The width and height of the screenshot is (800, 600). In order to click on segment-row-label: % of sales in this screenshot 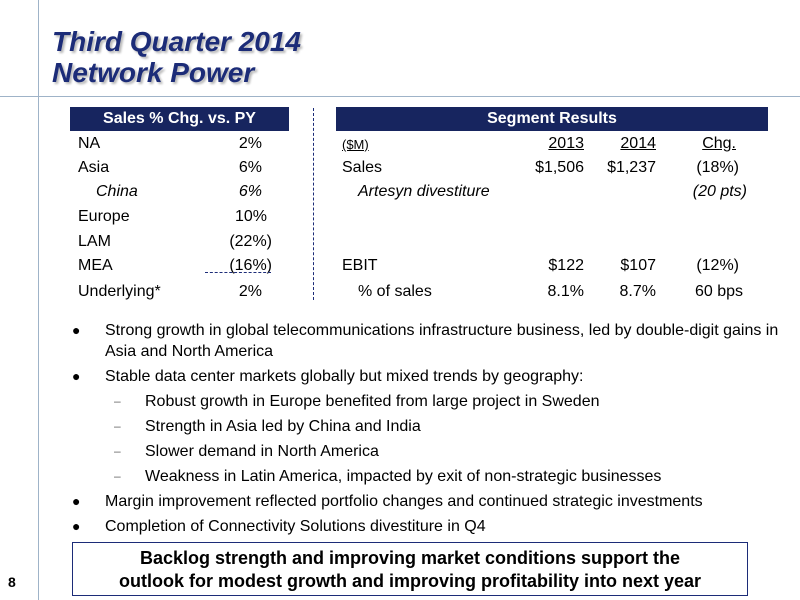, I will do `click(395, 291)`.